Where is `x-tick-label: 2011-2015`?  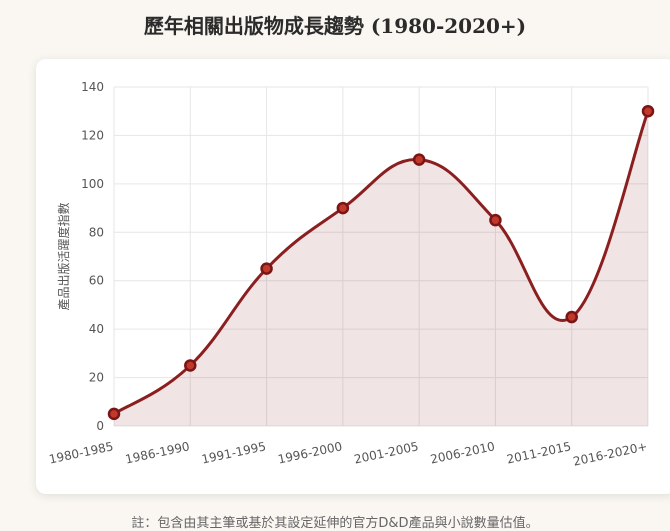
x-tick-label: 2011-2015 is located at coordinates (538, 452).